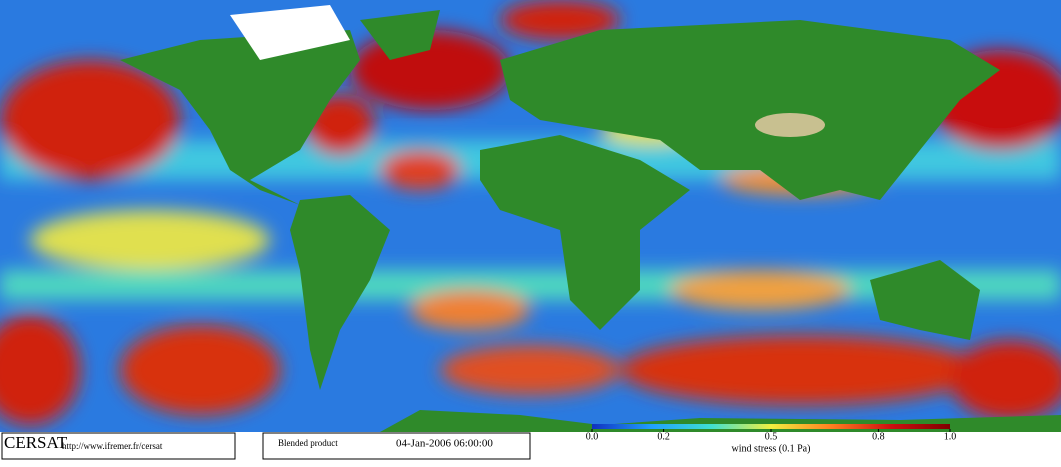  What do you see at coordinates (790, 125) in the screenshot?
I see `plateau` at bounding box center [790, 125].